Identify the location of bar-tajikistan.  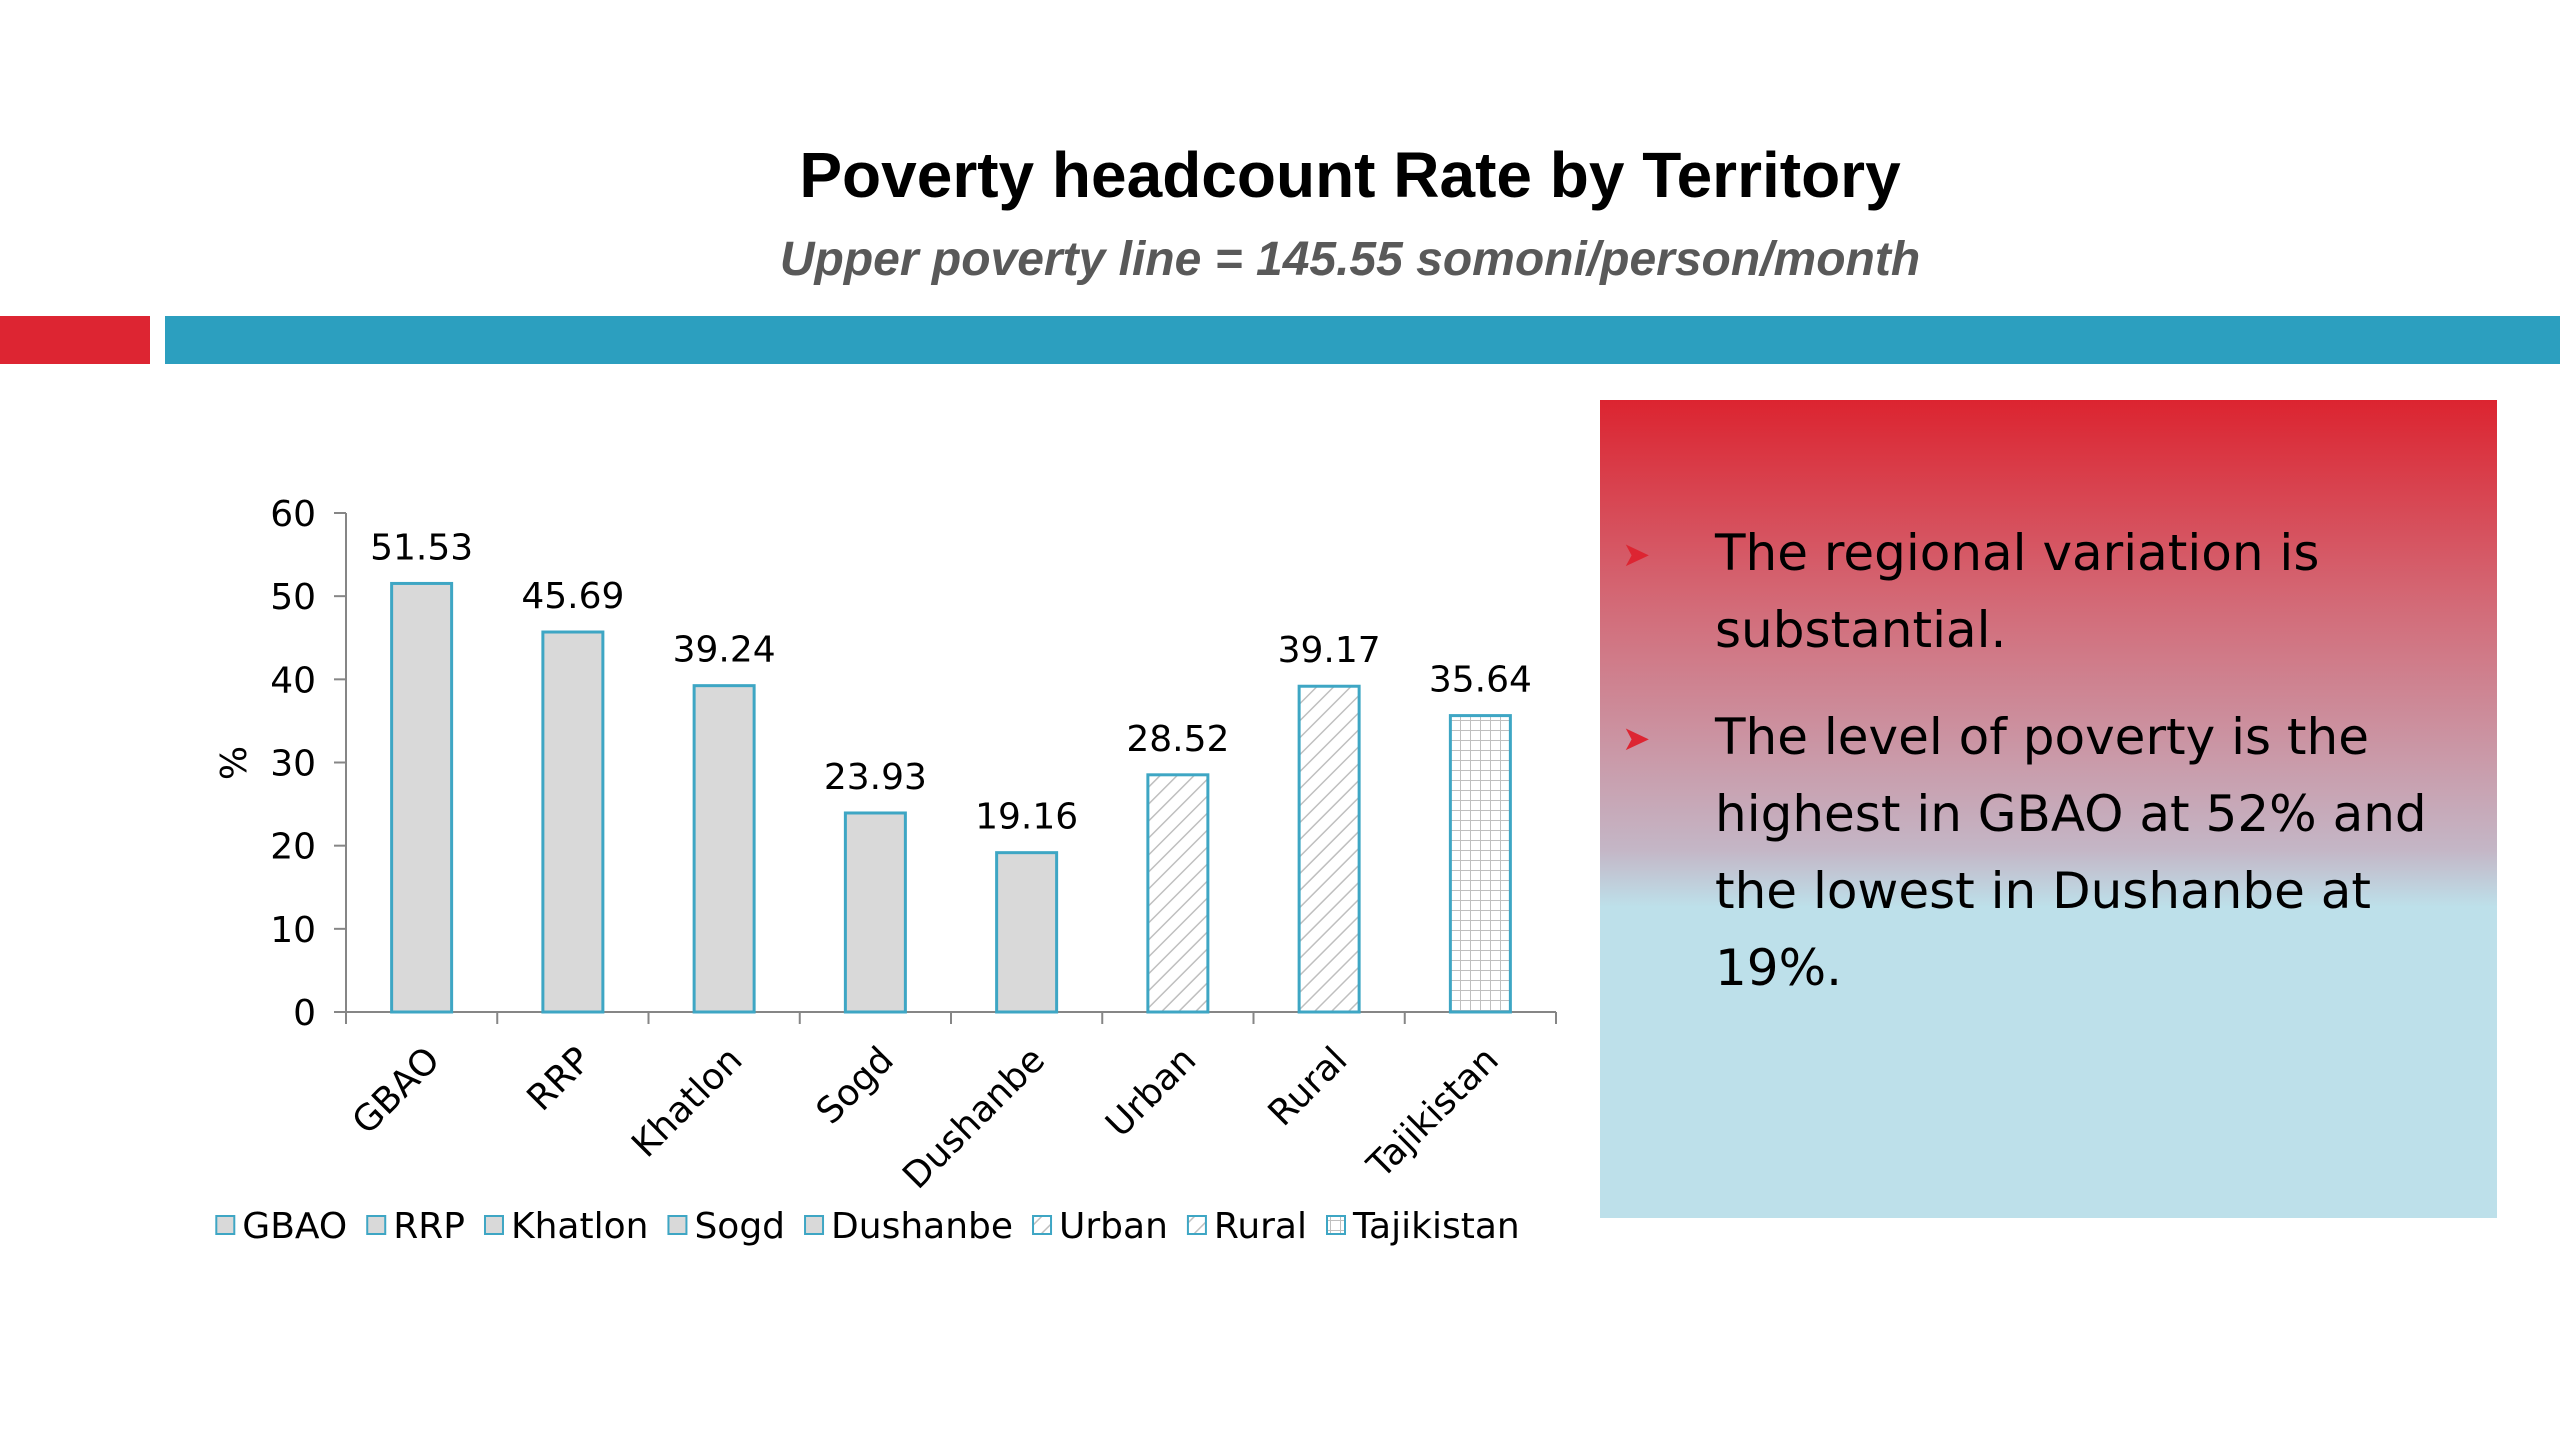
(1480, 864).